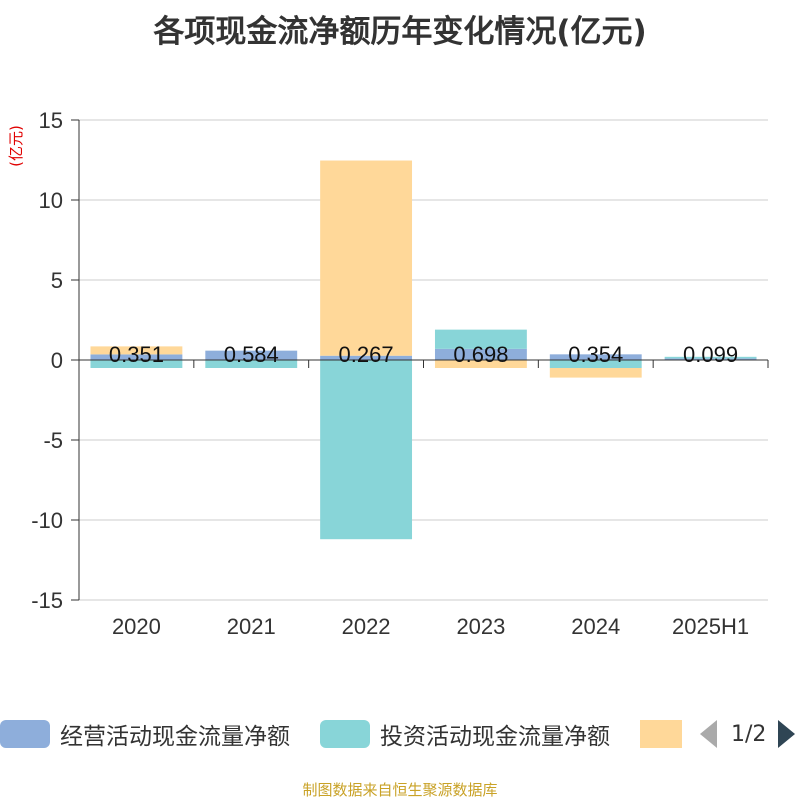  I want to click on bar-series2-2021, so click(251, 364).